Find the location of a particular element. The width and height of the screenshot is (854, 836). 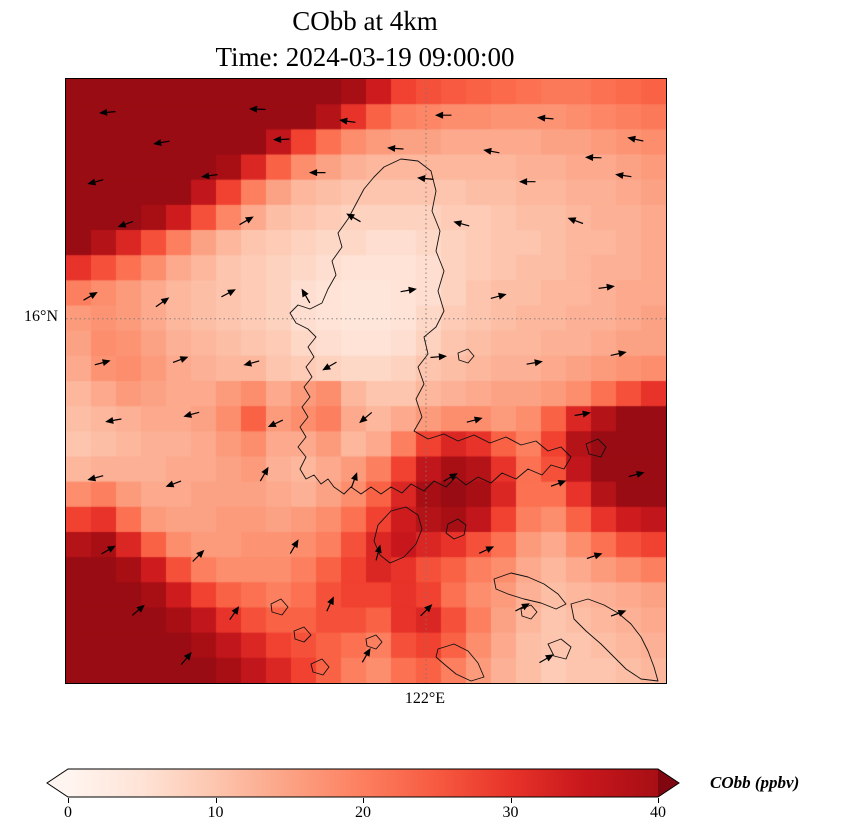

coastline-luzon is located at coordinates (430, 326).